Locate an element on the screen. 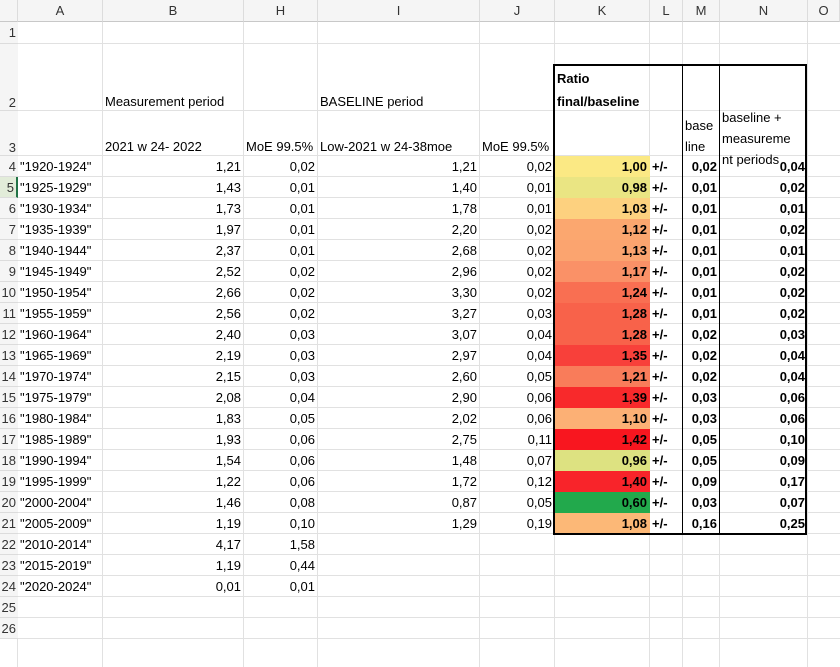 This screenshot has width=840, height=667. column-header-m: M is located at coordinates (701, 11).